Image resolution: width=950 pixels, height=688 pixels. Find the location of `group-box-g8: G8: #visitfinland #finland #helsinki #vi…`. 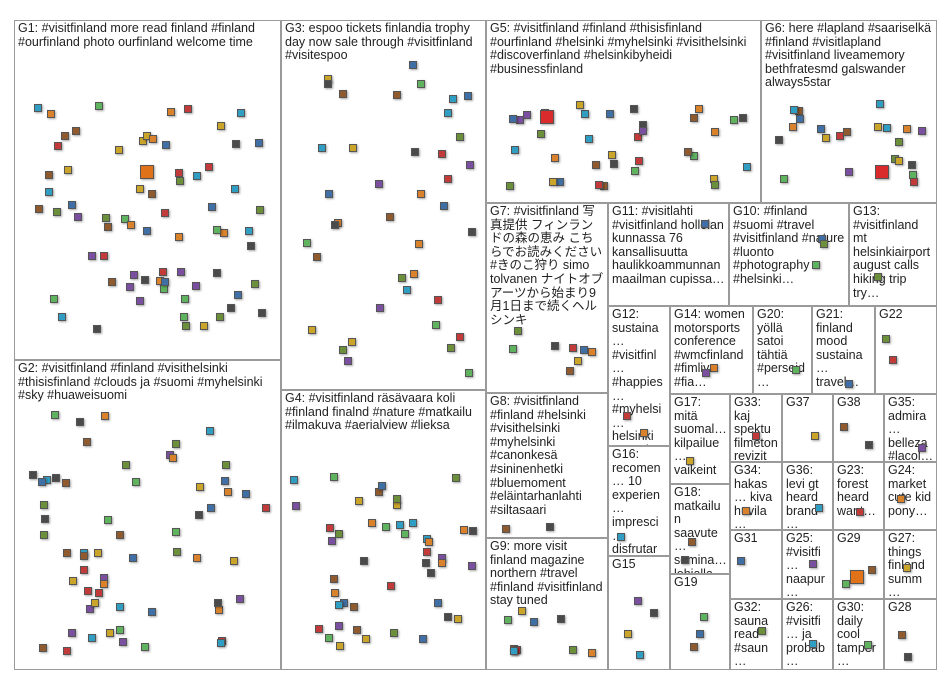

group-box-g8: G8: #visitfinland #finland #helsinki #vi… is located at coordinates (547, 465).